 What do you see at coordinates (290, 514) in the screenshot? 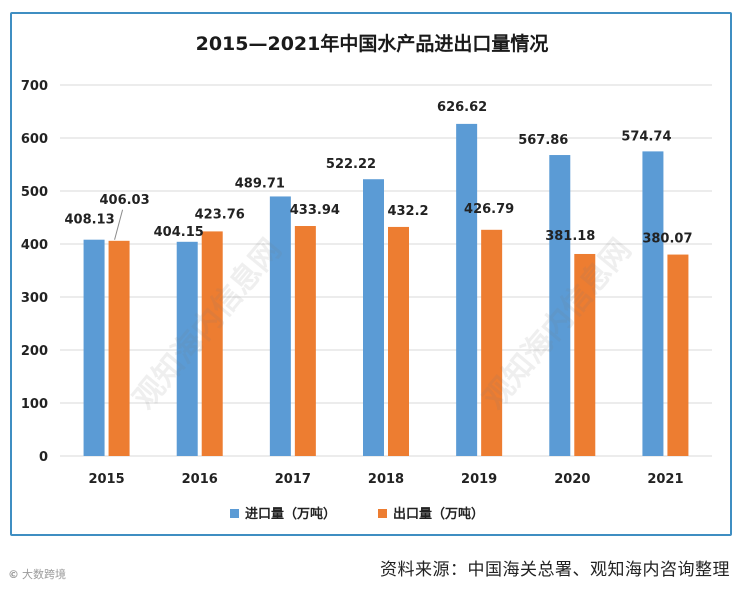
I see `legend-label: 进口量（万吨）` at bounding box center [290, 514].